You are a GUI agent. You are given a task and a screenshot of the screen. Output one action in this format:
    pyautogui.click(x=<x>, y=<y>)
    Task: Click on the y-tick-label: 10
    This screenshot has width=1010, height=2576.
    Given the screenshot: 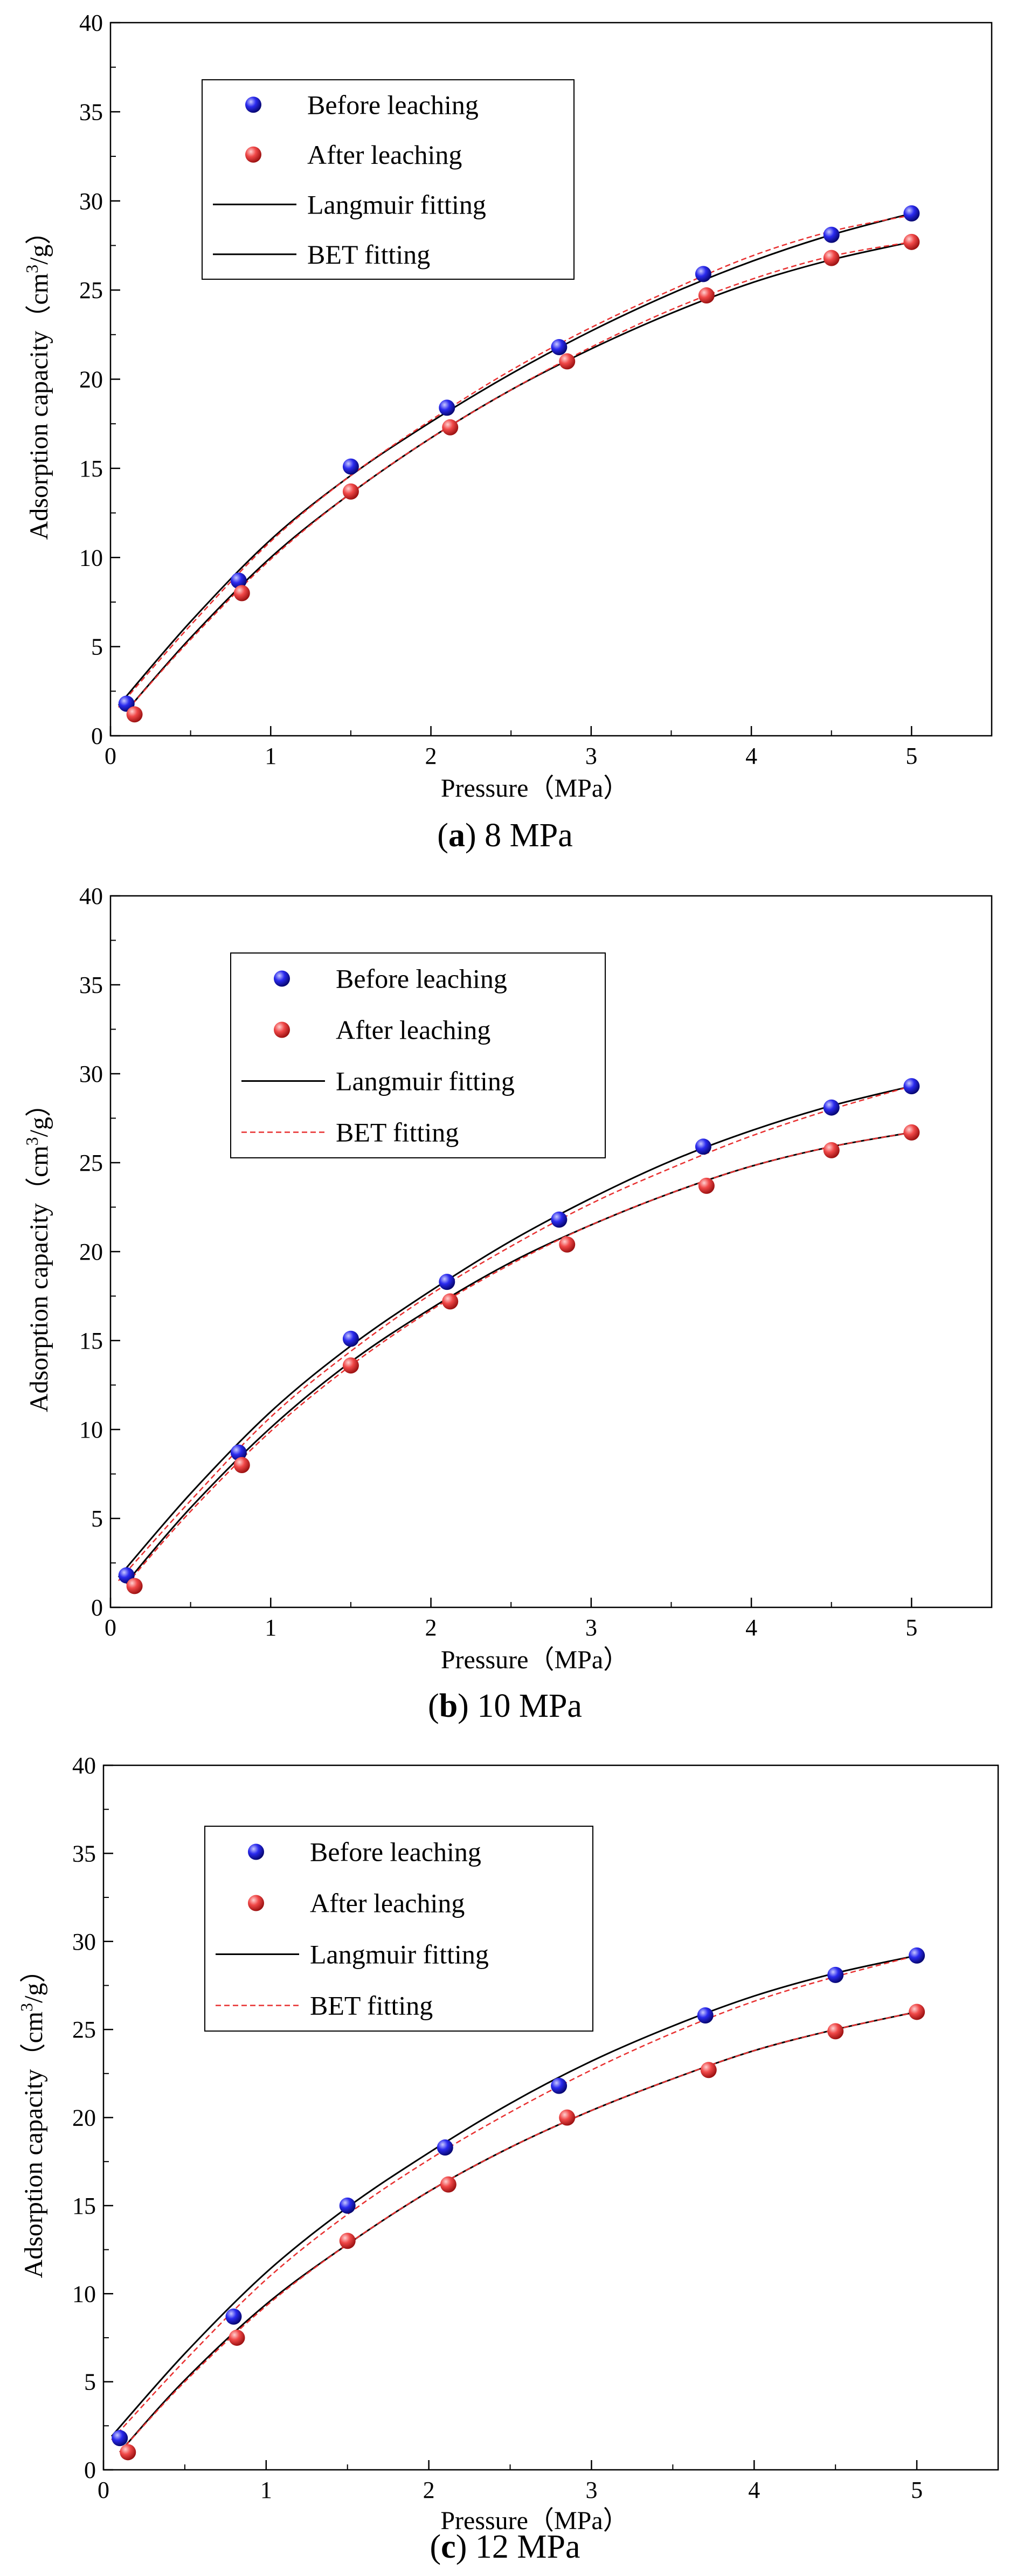 What is the action you would take?
    pyautogui.click(x=91, y=557)
    